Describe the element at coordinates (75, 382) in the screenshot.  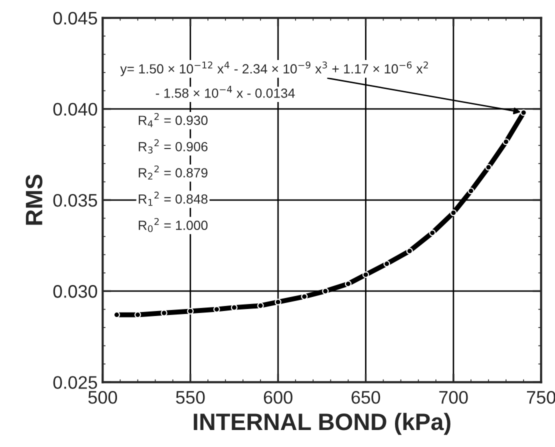
I see `y-tick-label: 0.025` at that location.